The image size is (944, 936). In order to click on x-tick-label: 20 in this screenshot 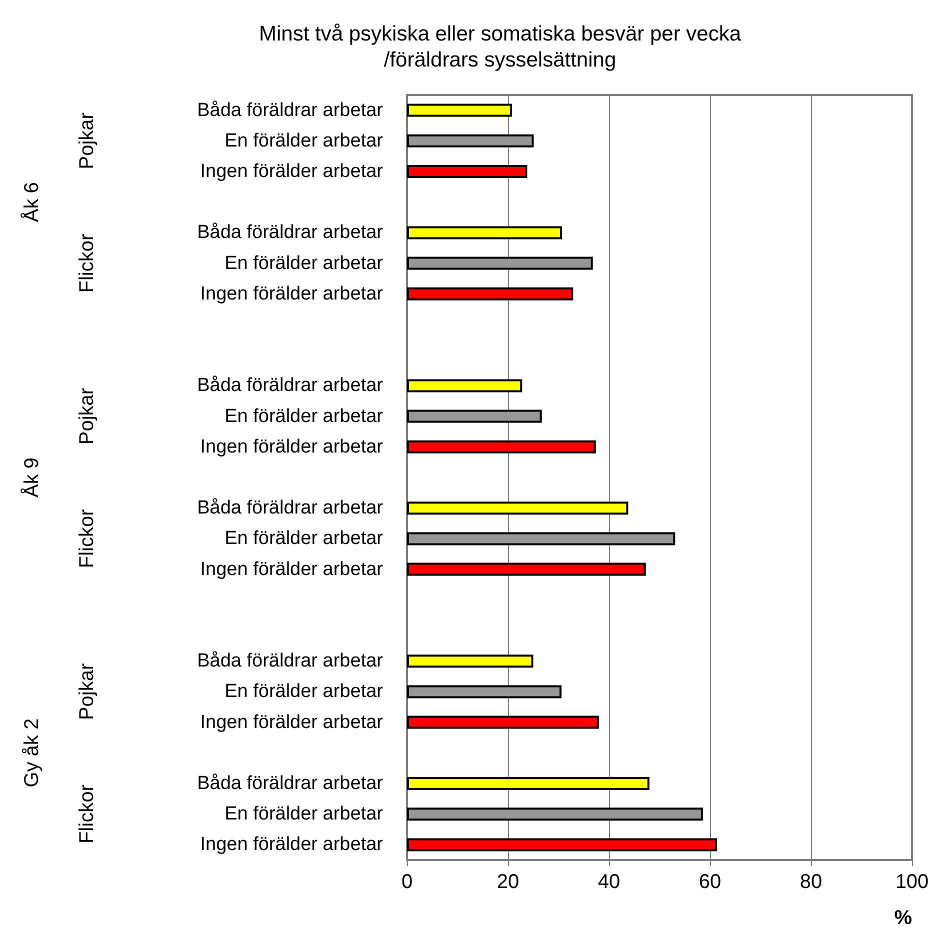, I will do `click(508, 882)`.